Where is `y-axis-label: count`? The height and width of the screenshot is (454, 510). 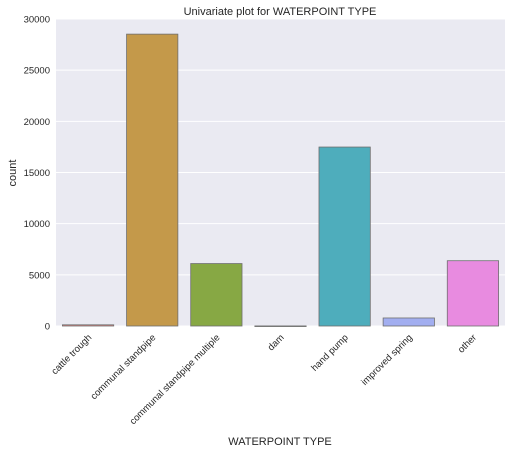 y-axis-label: count is located at coordinates (13, 173).